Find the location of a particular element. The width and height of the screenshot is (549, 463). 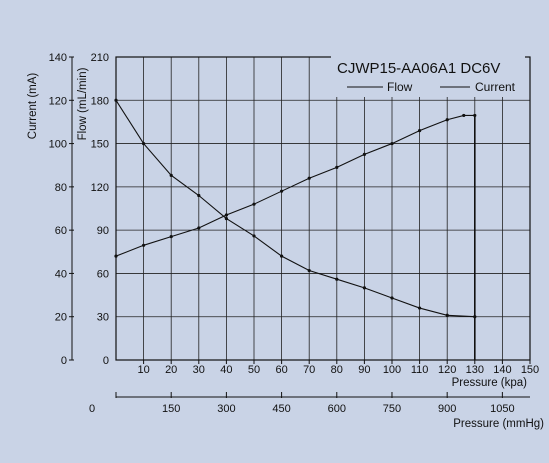

y-tick-label-flow: 180 is located at coordinates (100, 101).